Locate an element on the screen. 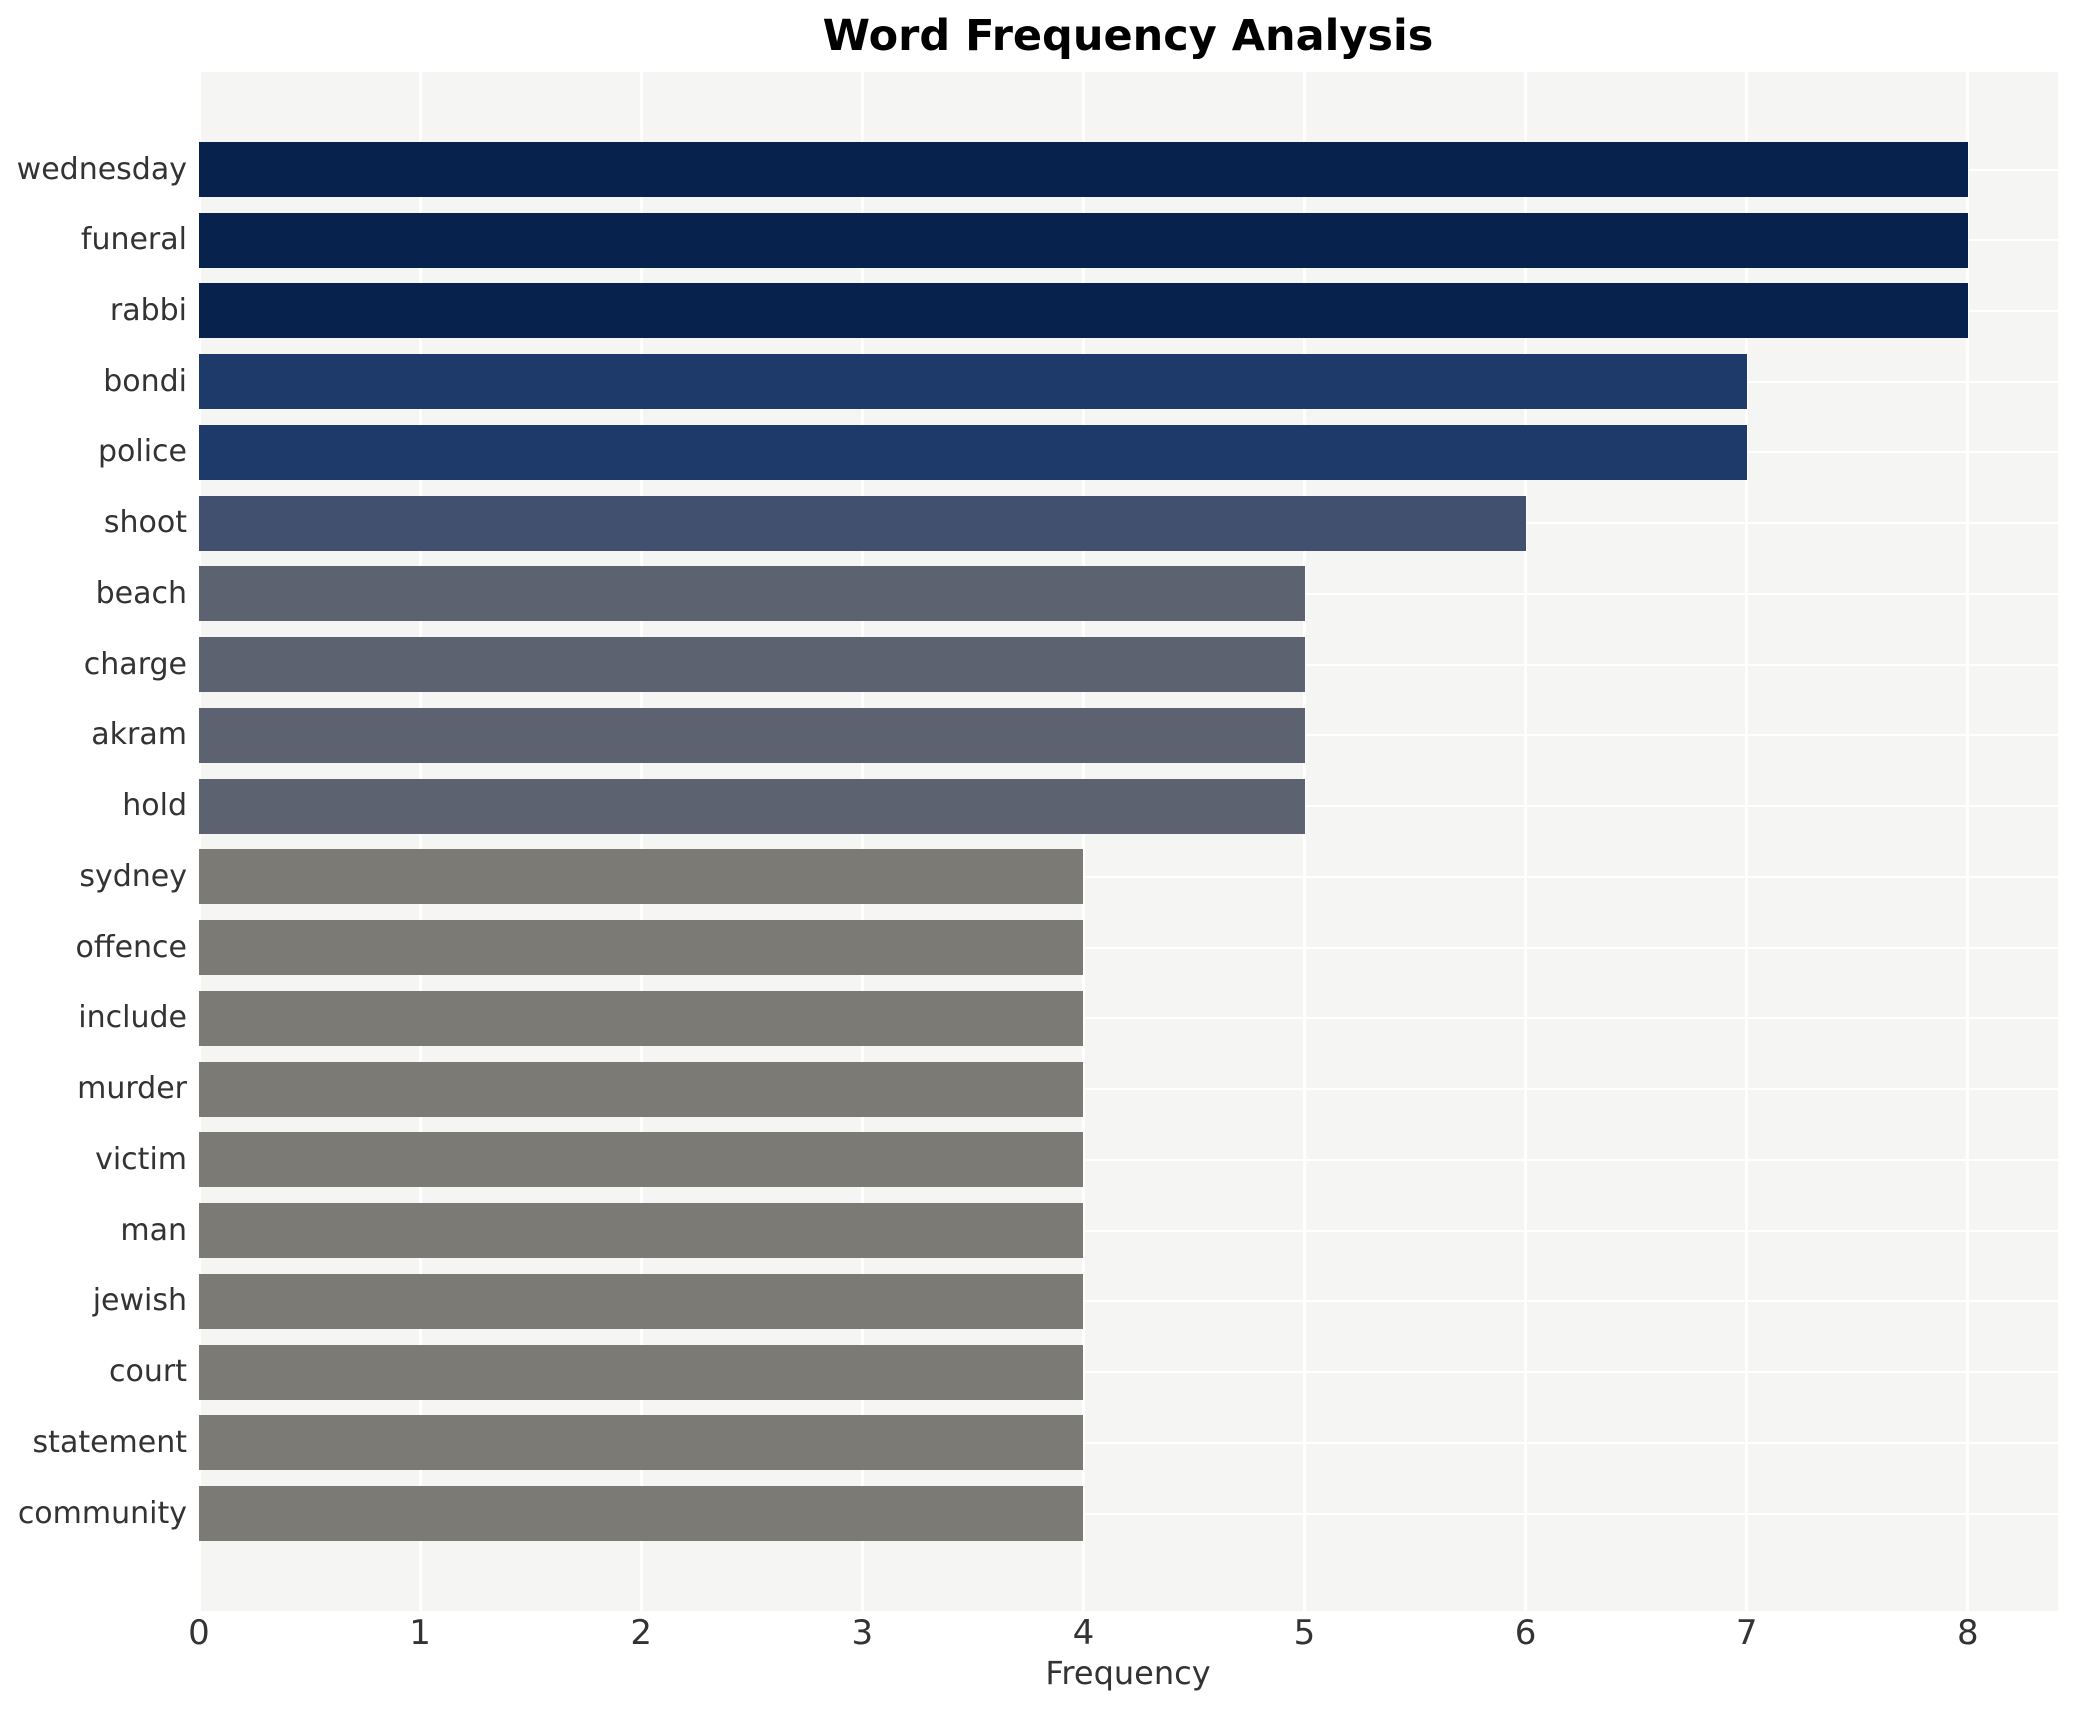 Image resolution: width=2078 pixels, height=1710 pixels. bar-include is located at coordinates (641, 1018).